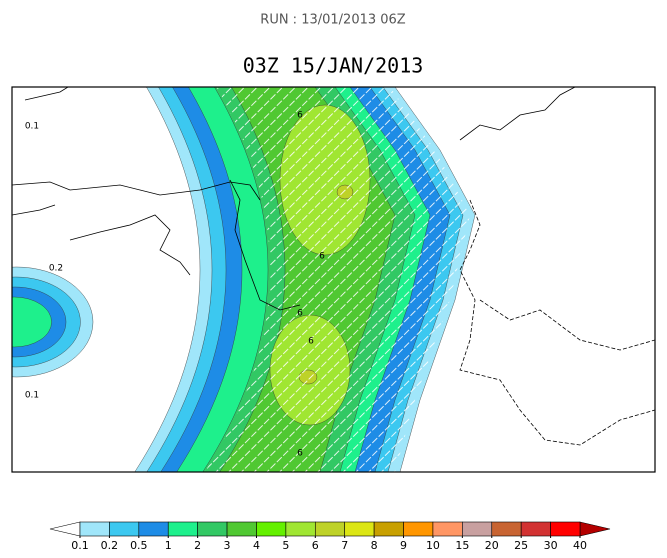 Image resolution: width=667 pixels, height=558 pixels. Describe the element at coordinates (227, 545) in the screenshot. I see `colorbar-label: 3` at that location.